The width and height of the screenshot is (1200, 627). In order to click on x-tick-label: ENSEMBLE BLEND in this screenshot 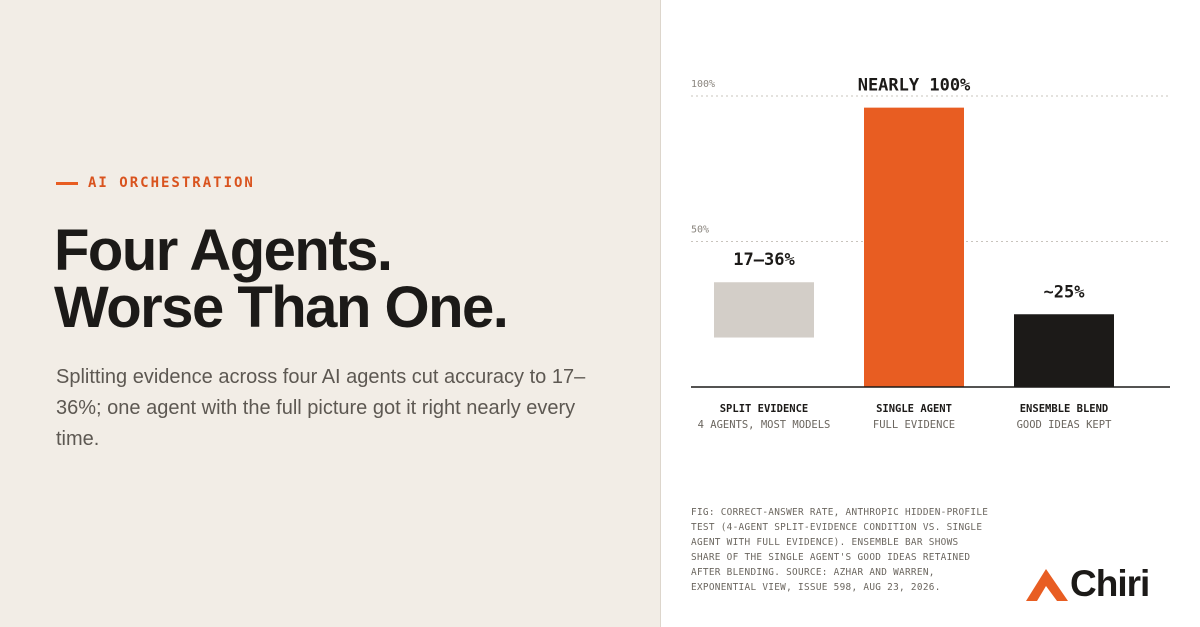, I will do `click(1064, 409)`.